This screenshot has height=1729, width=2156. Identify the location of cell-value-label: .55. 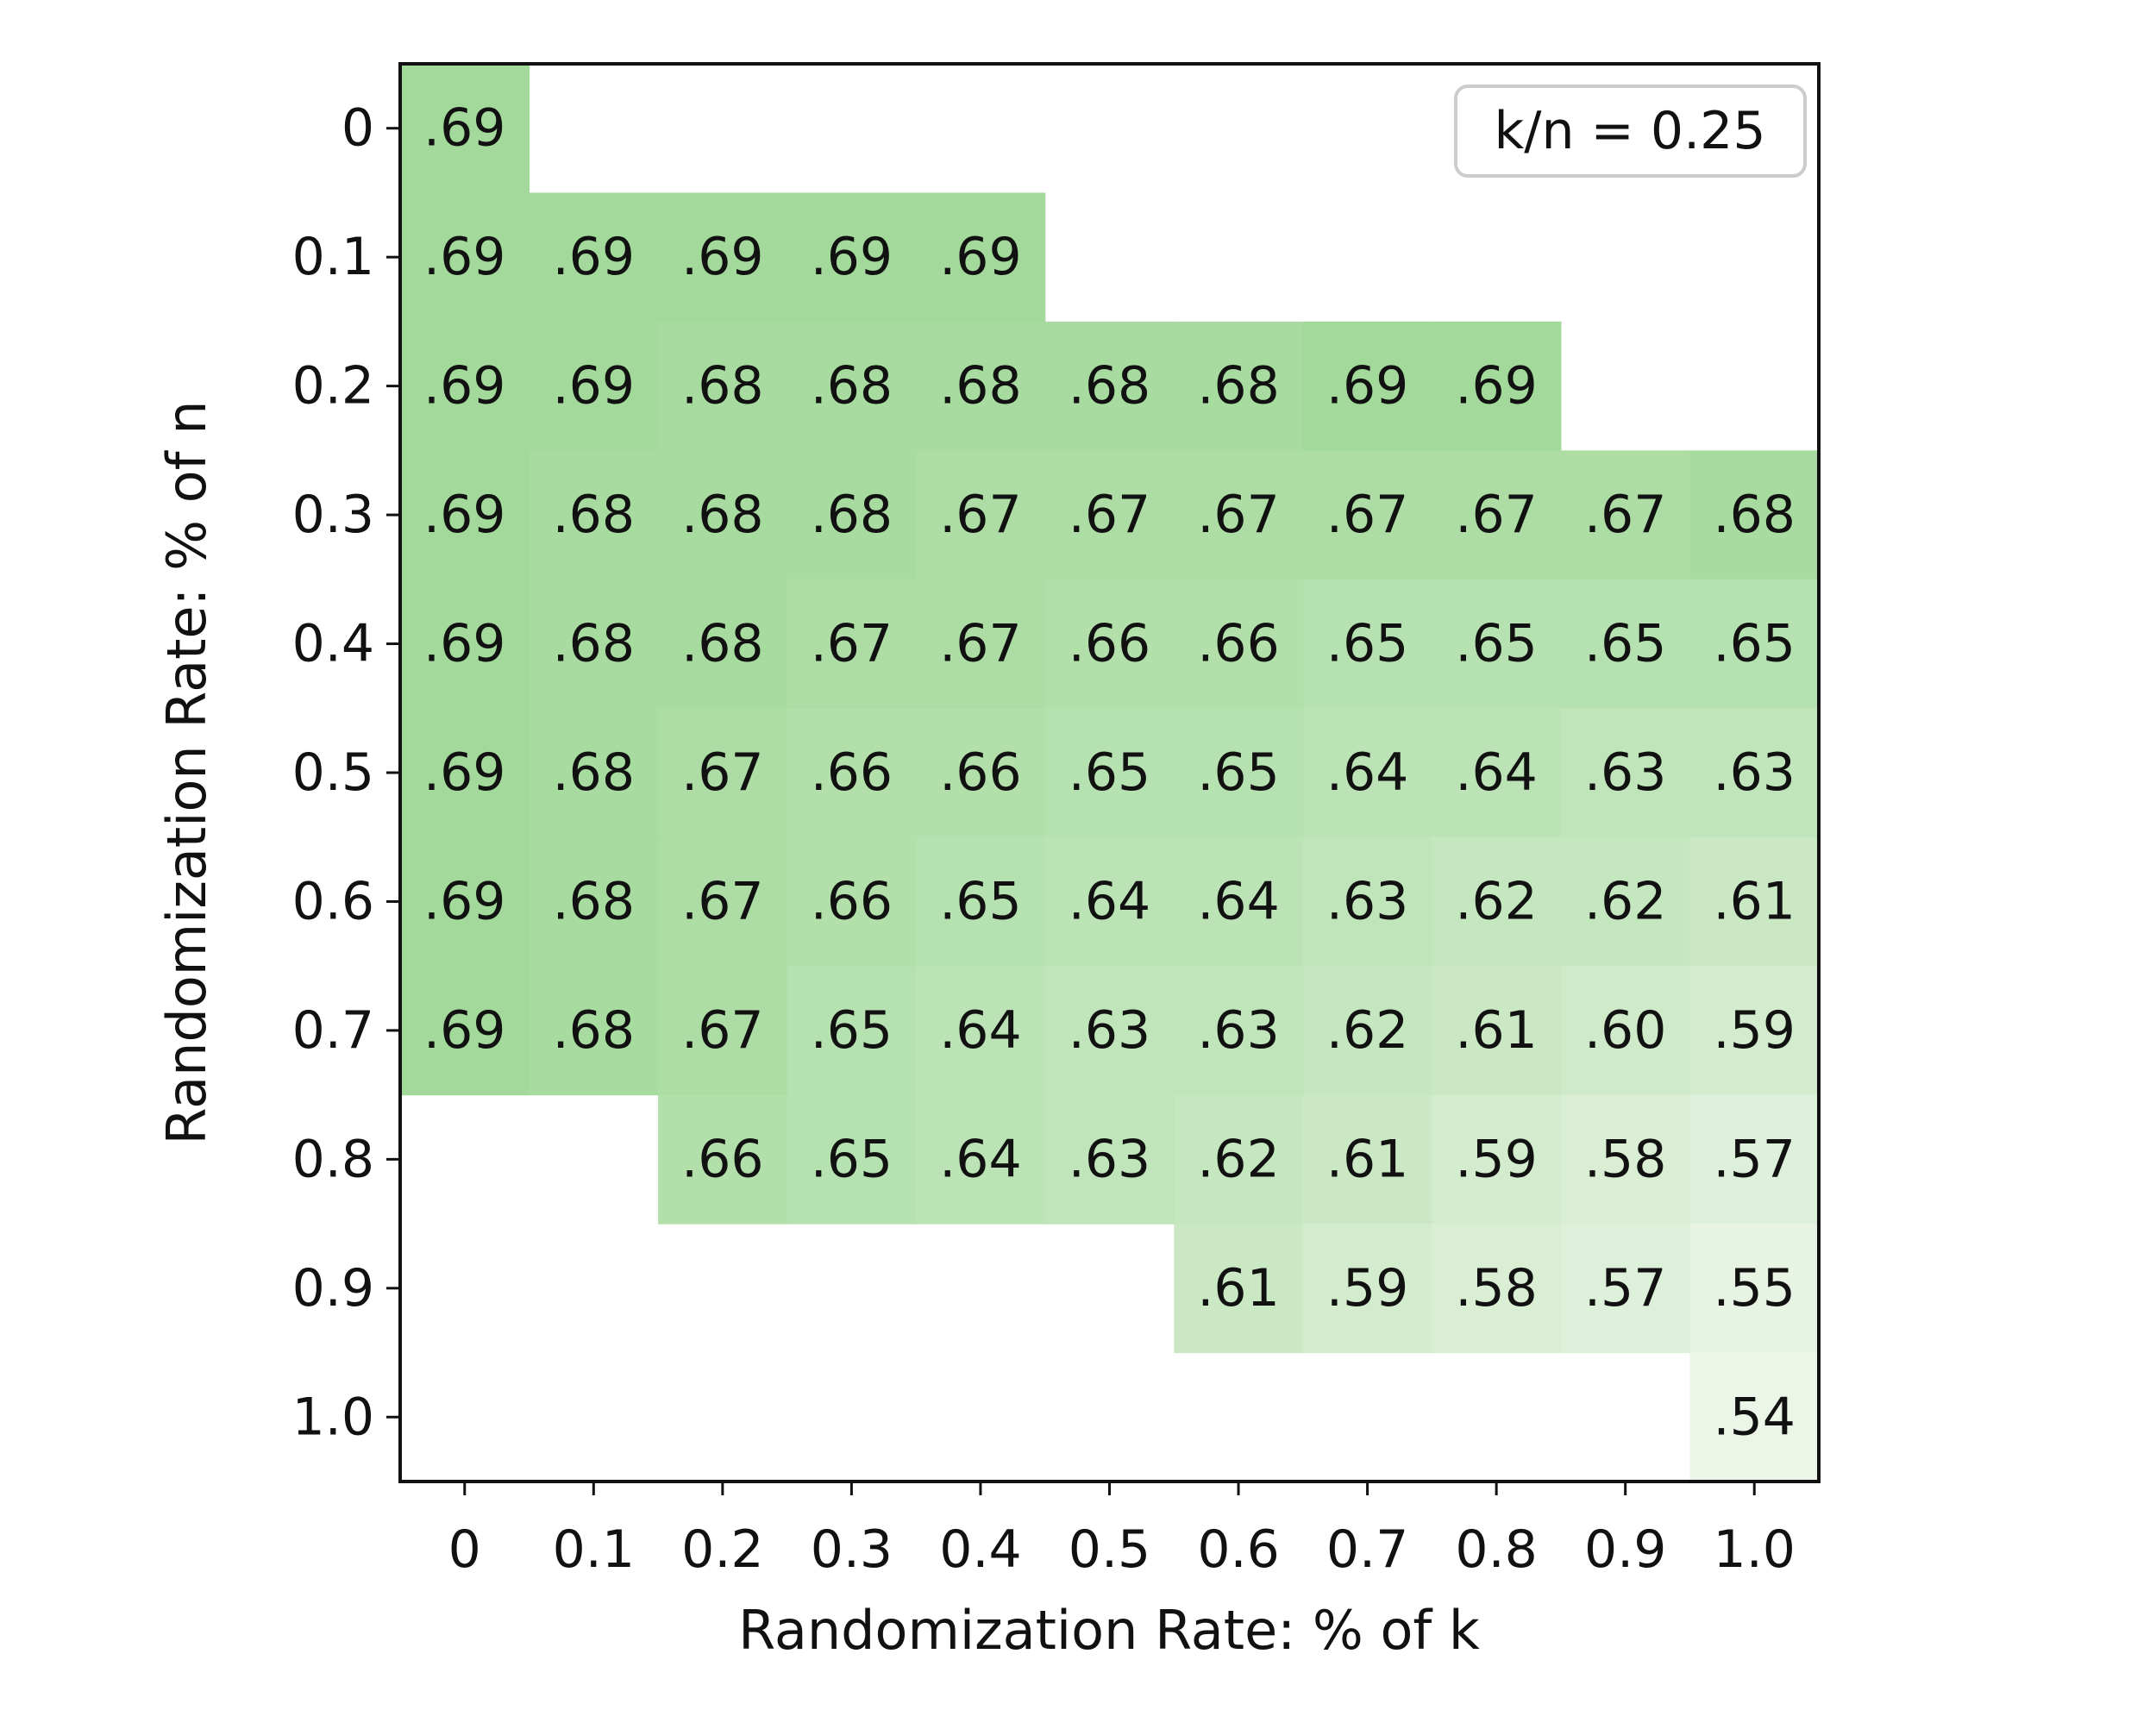
(1755, 1289).